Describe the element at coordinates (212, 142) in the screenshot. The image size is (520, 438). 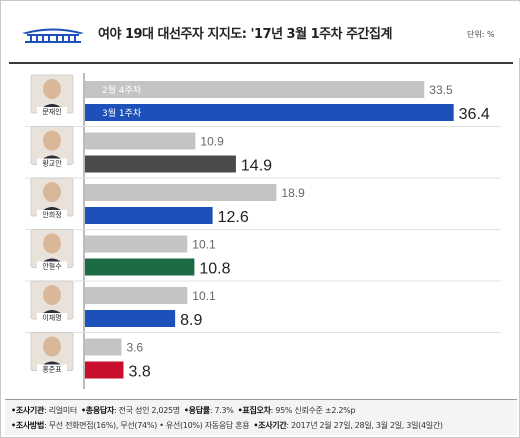
I see `value-label-prev: 10.9` at that location.